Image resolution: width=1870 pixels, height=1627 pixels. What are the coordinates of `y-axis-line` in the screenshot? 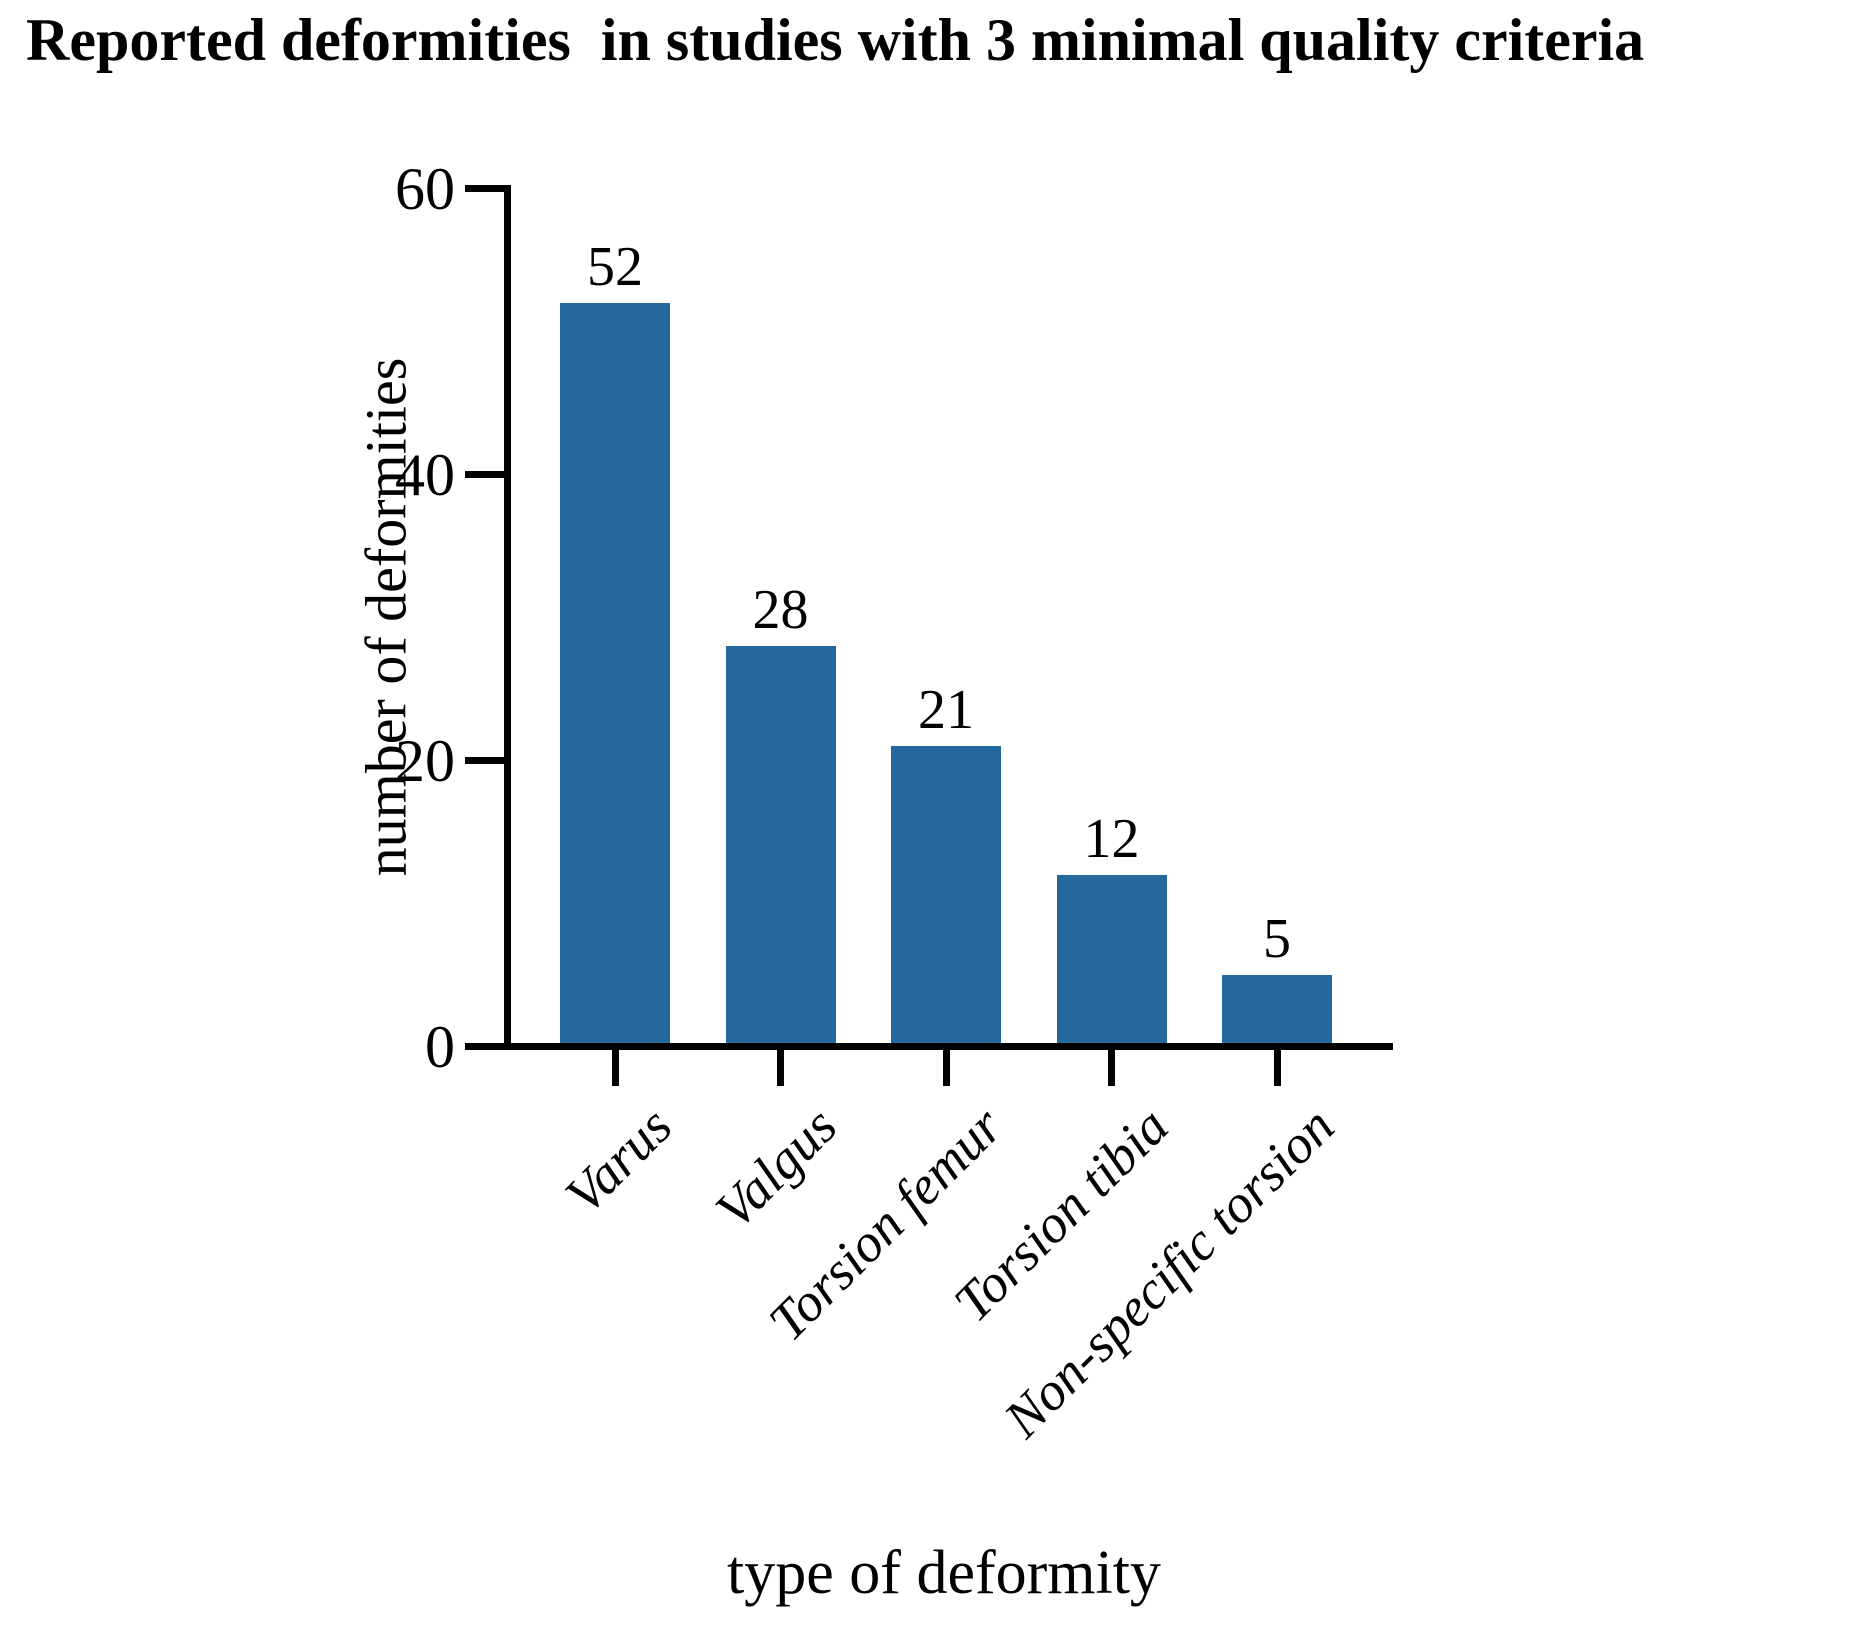 It's located at (507, 617).